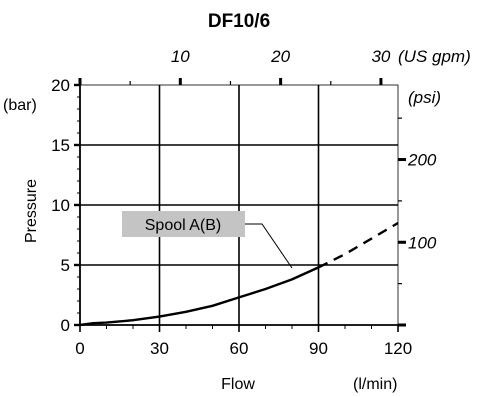 The image size is (498, 397). I want to click on x-tick-label: 30, so click(159, 348).